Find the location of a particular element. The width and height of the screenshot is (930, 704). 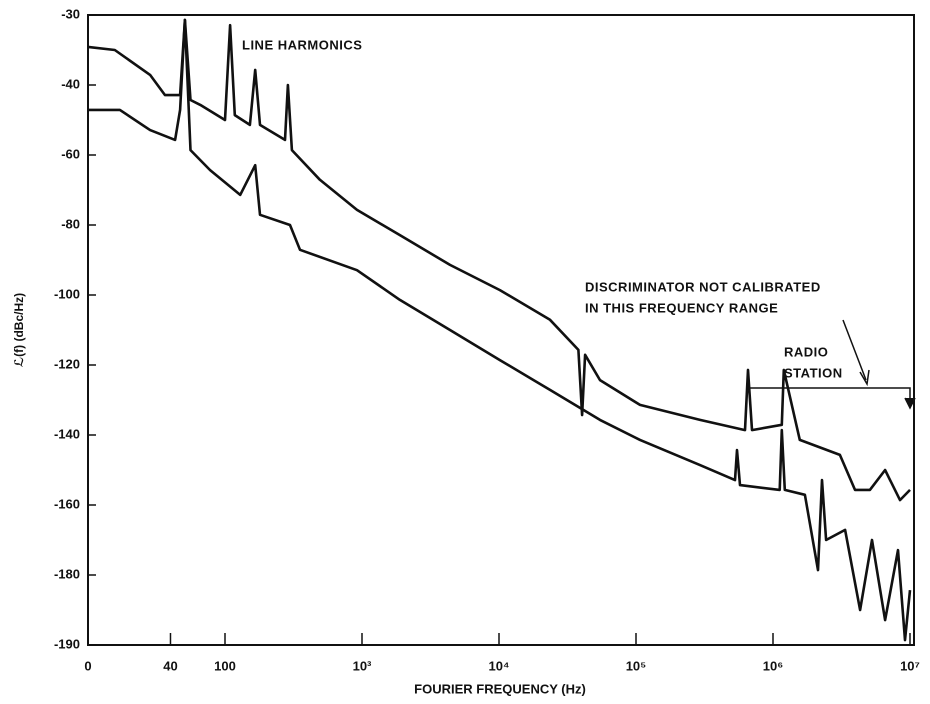

x-tick-label: 40 is located at coordinates (170, 665).